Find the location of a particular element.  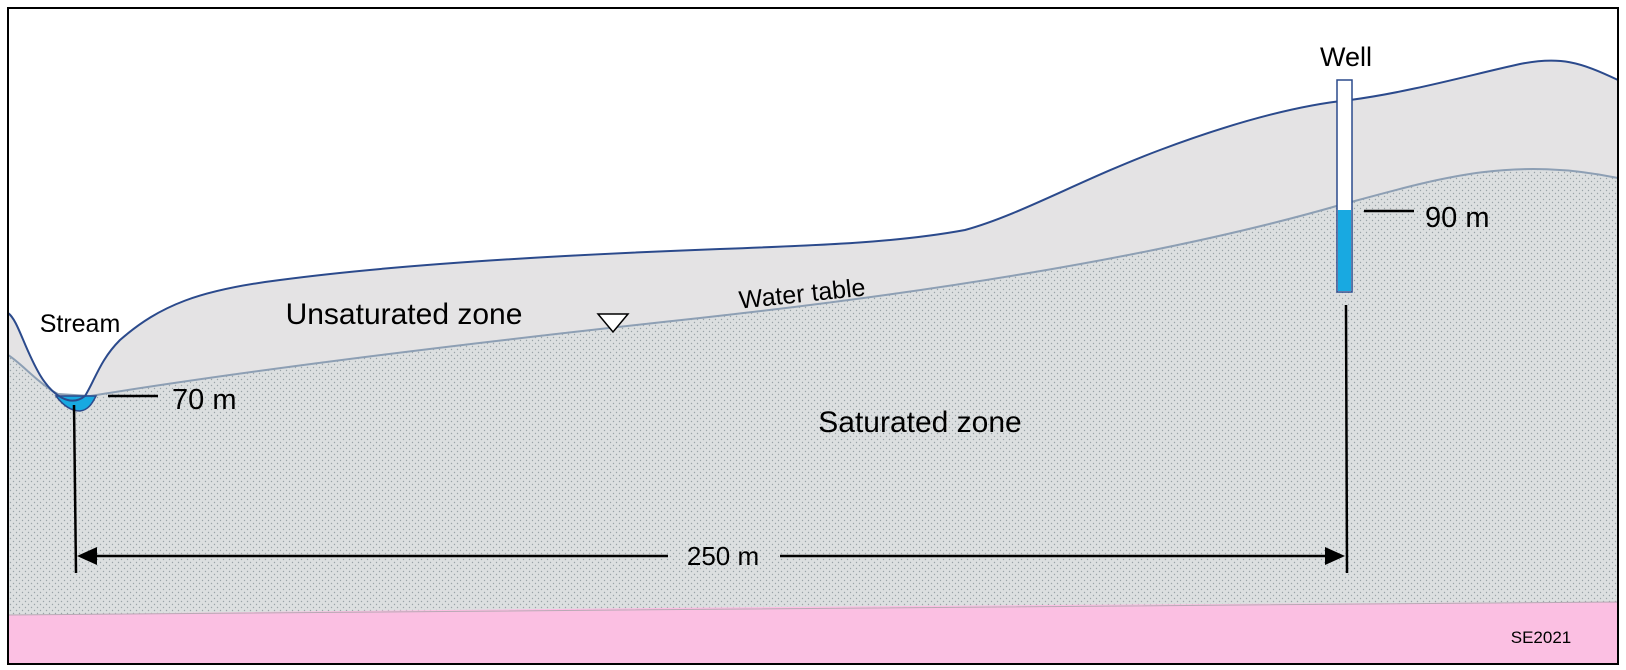

stream-vertical-line is located at coordinates (75, 489).